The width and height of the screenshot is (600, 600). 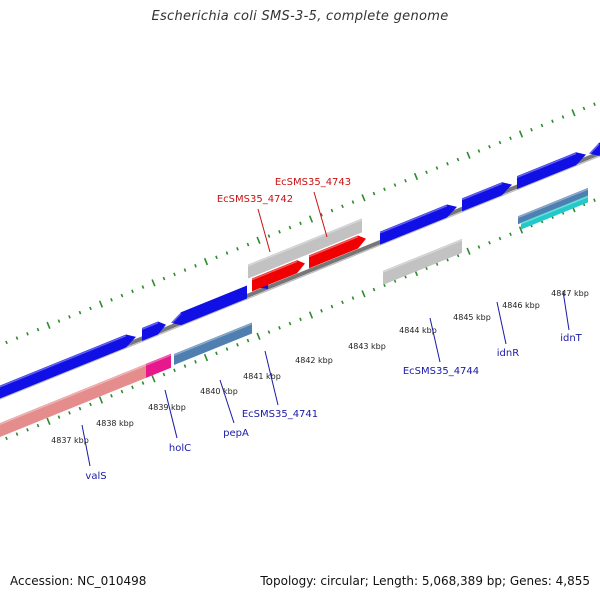 What do you see at coordinates (482, 191) in the screenshot?
I see `gene-idnR-arrow-shine` at bounding box center [482, 191].